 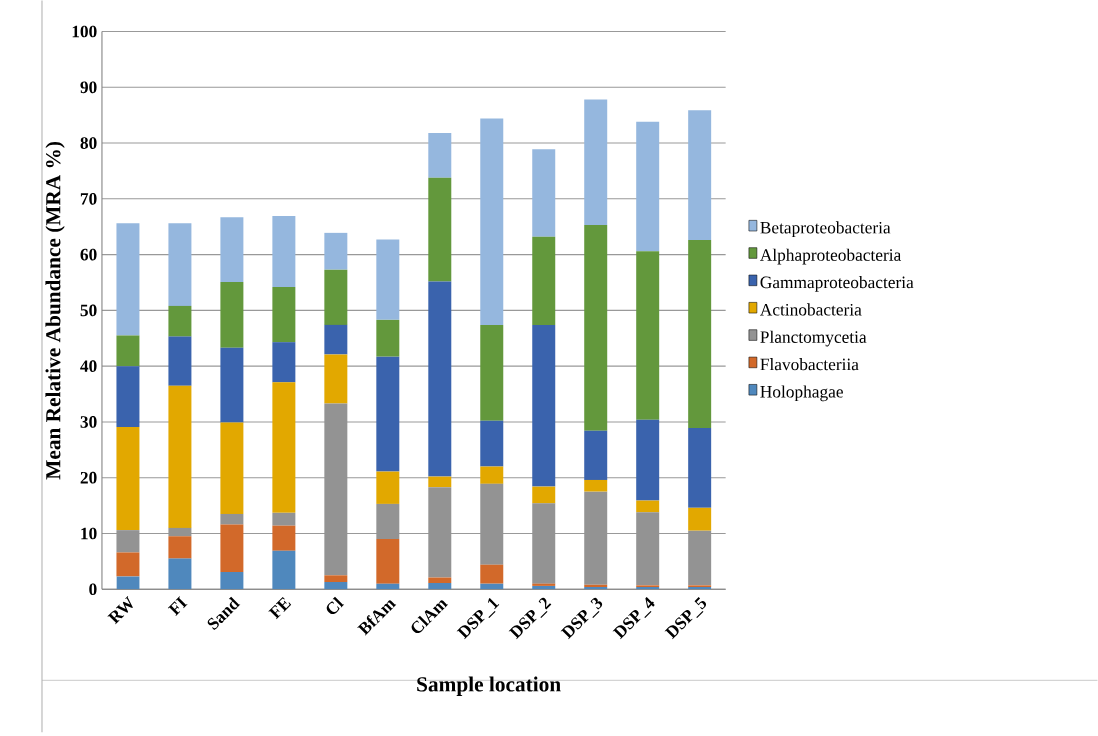 I want to click on y-tick-label: 20, so click(x=88, y=477).